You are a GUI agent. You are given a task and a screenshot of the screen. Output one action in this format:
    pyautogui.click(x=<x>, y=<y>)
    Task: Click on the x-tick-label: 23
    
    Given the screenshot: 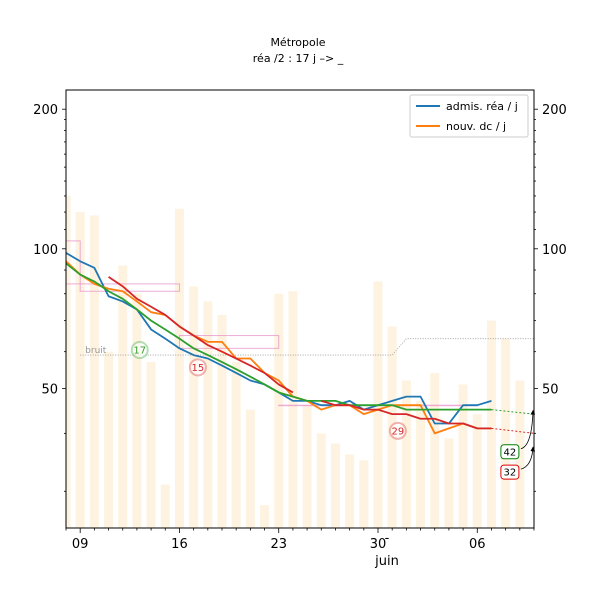 What is the action you would take?
    pyautogui.click(x=278, y=544)
    